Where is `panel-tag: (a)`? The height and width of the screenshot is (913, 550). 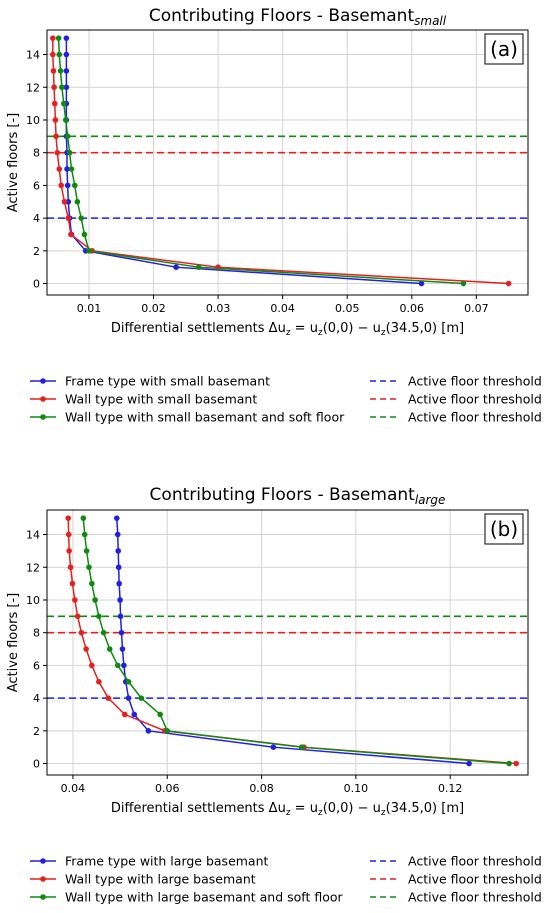 panel-tag: (a) is located at coordinates (504, 49).